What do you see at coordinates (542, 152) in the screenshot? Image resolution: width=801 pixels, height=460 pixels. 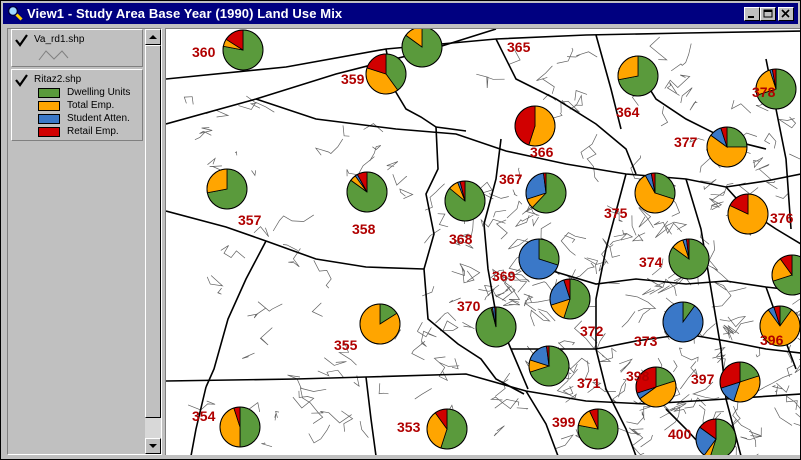 I see `zone-label: 366` at bounding box center [542, 152].